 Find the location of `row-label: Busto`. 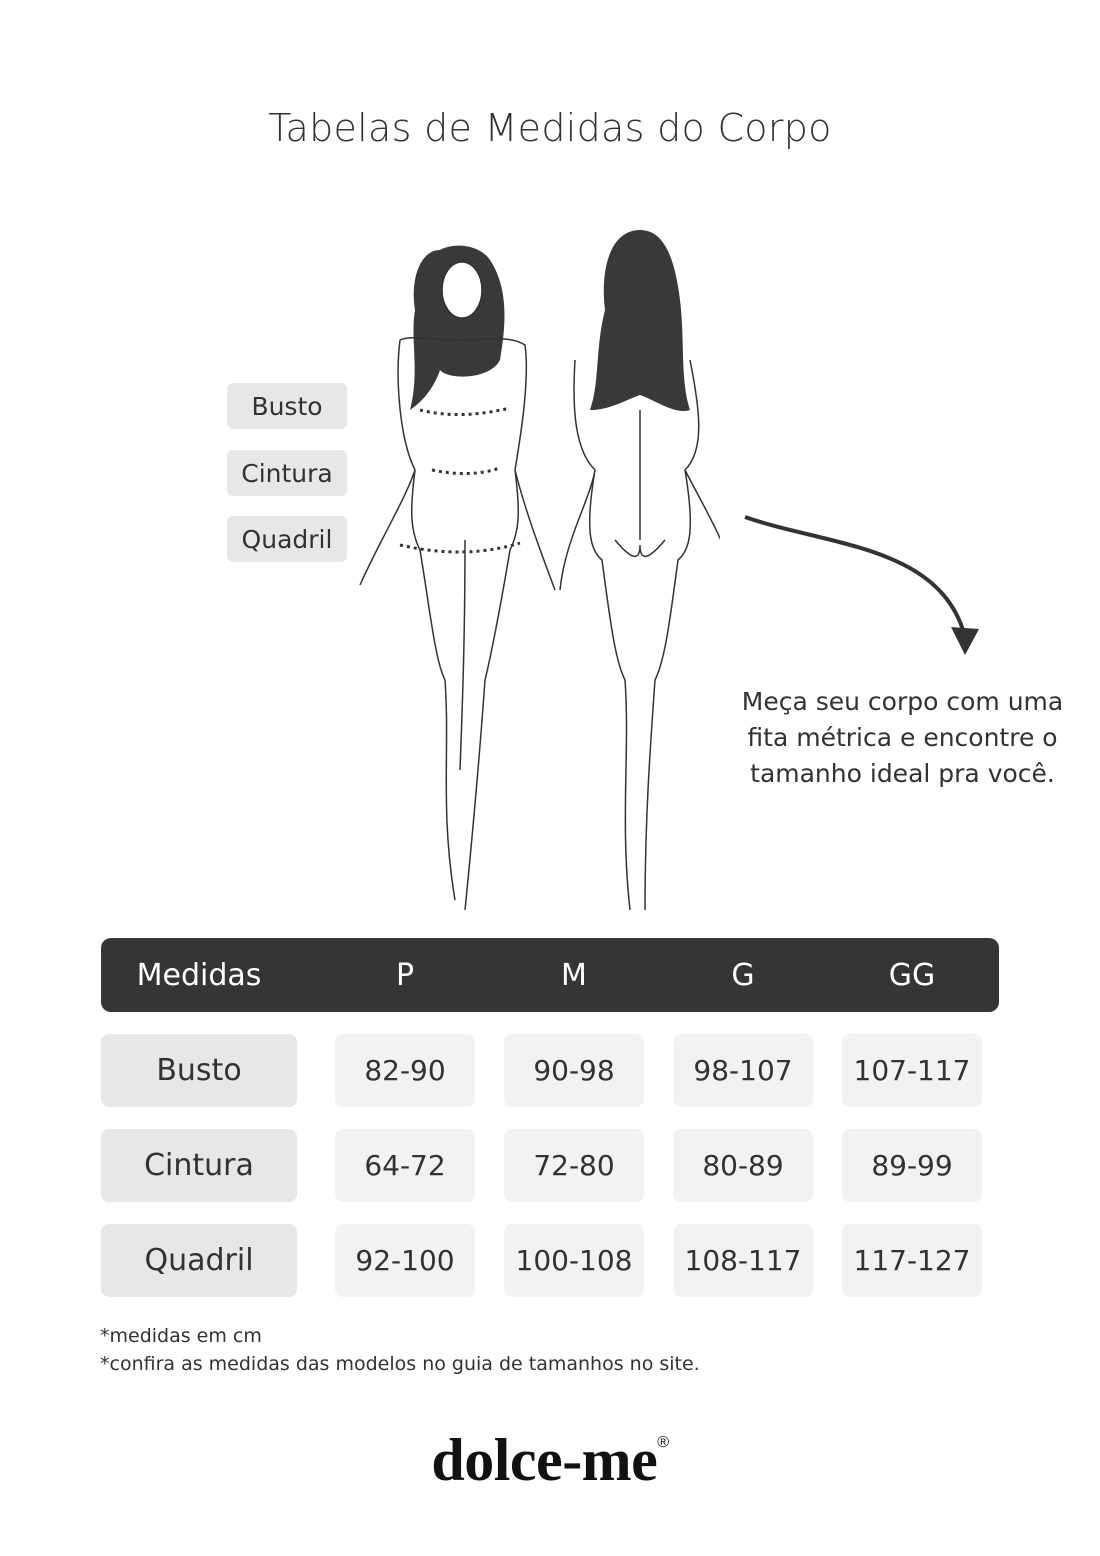

row-label: Busto is located at coordinates (199, 1070).